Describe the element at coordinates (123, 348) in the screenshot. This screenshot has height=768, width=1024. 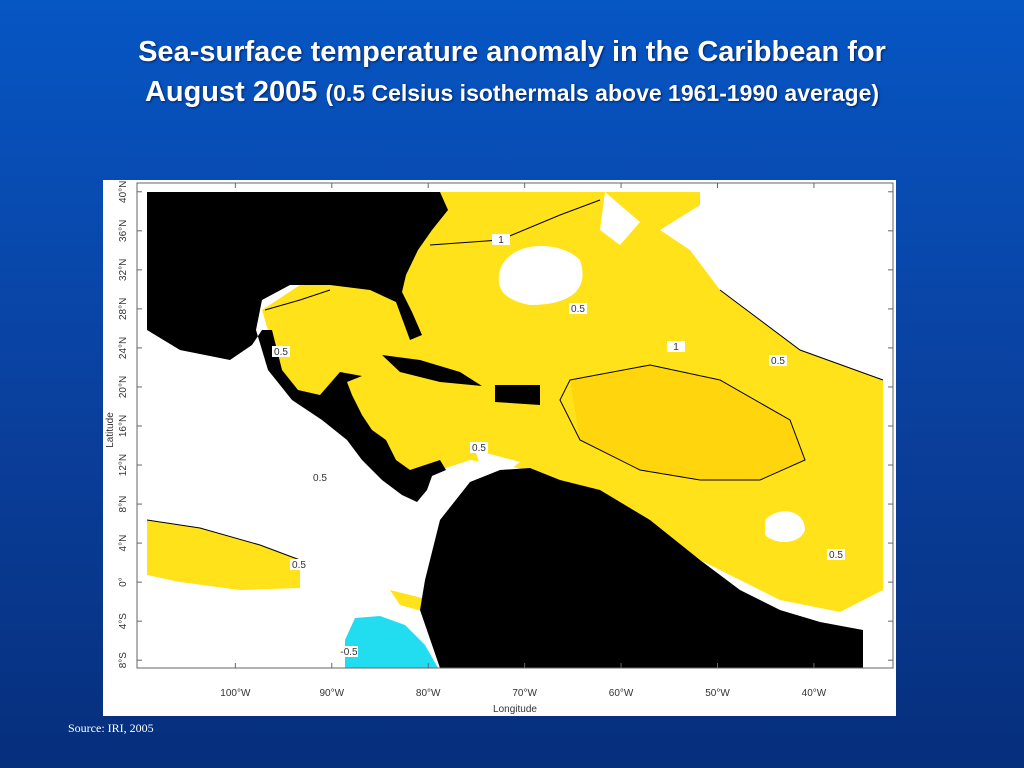
I see `y-tick-label: 24°N` at that location.